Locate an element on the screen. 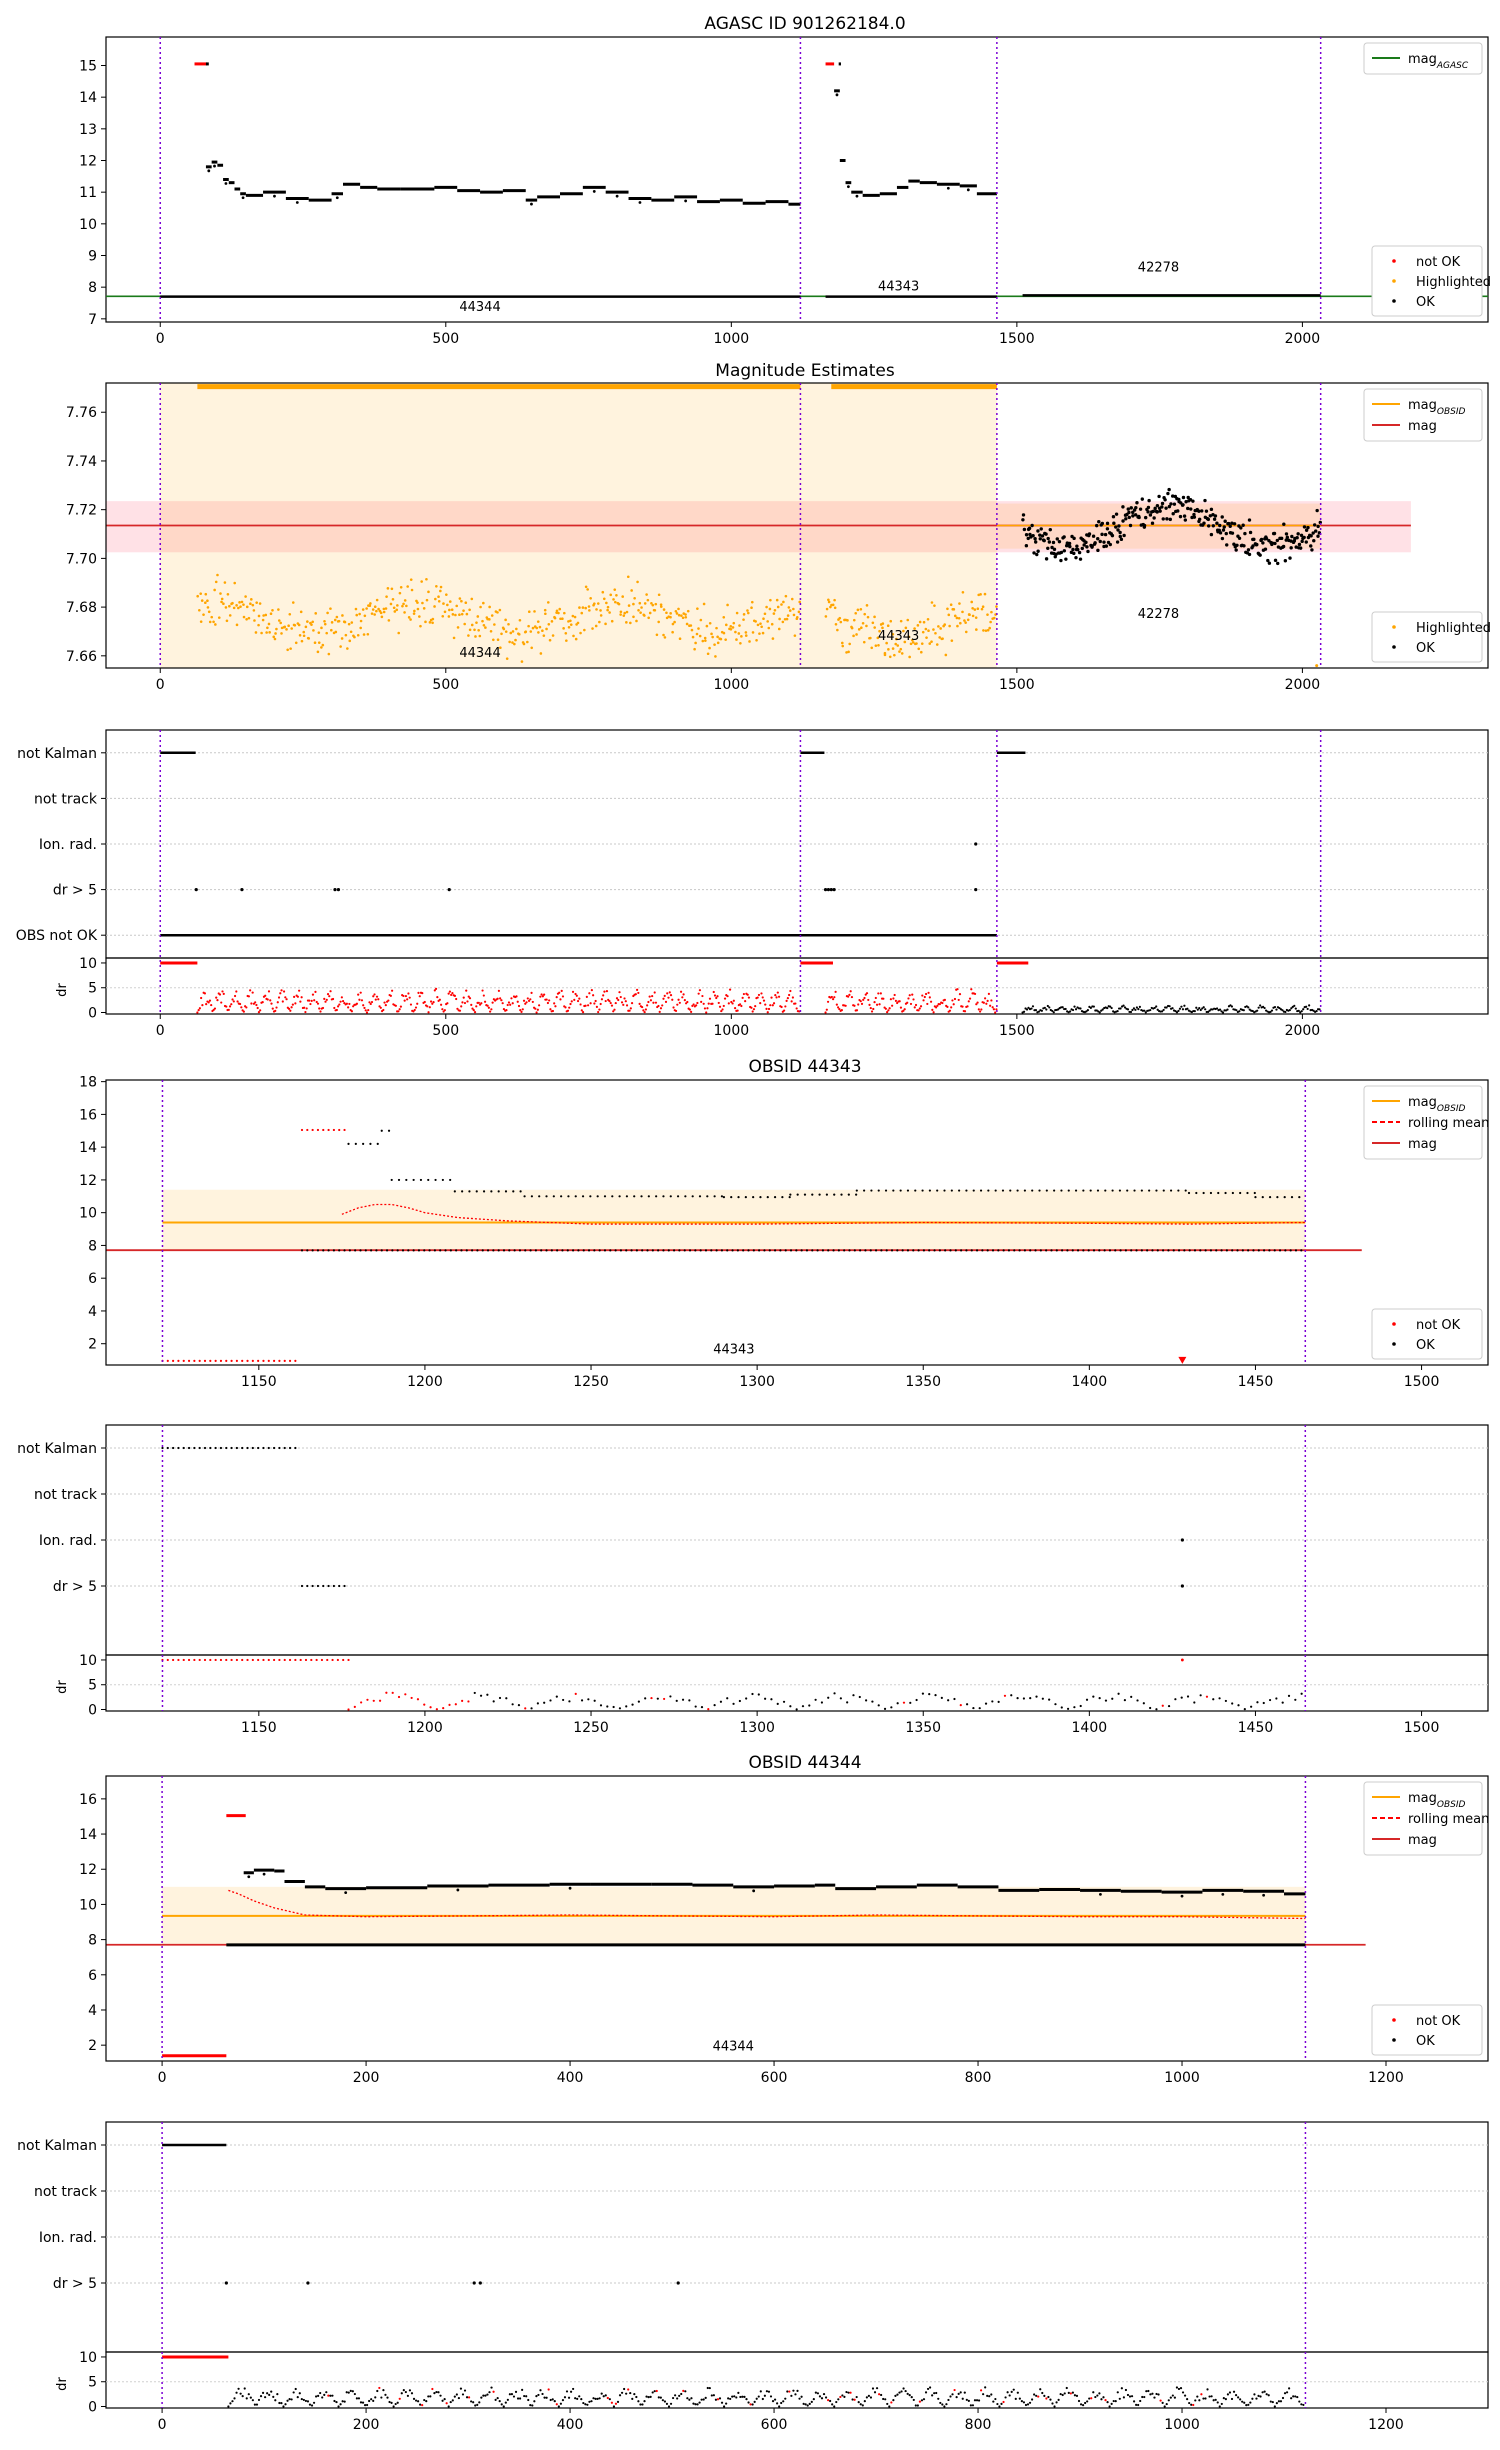 The image size is (1500, 2450). x-tick-label: 1400 is located at coordinates (1090, 1728).